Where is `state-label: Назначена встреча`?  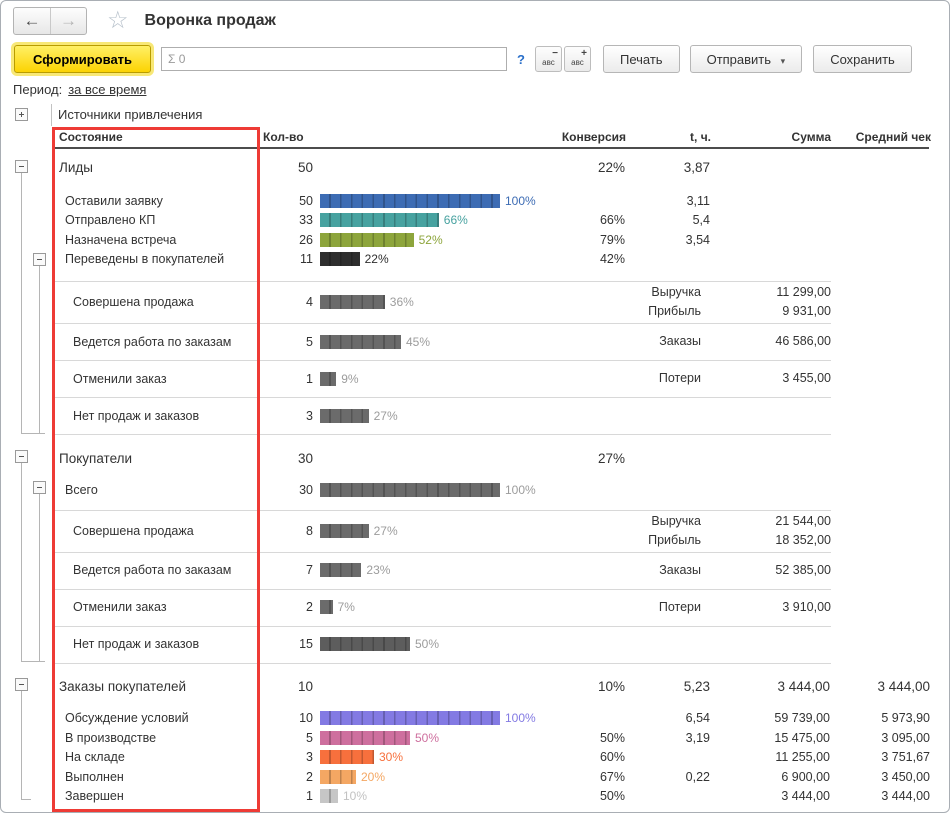
state-label: Назначена встреча is located at coordinates (121, 239).